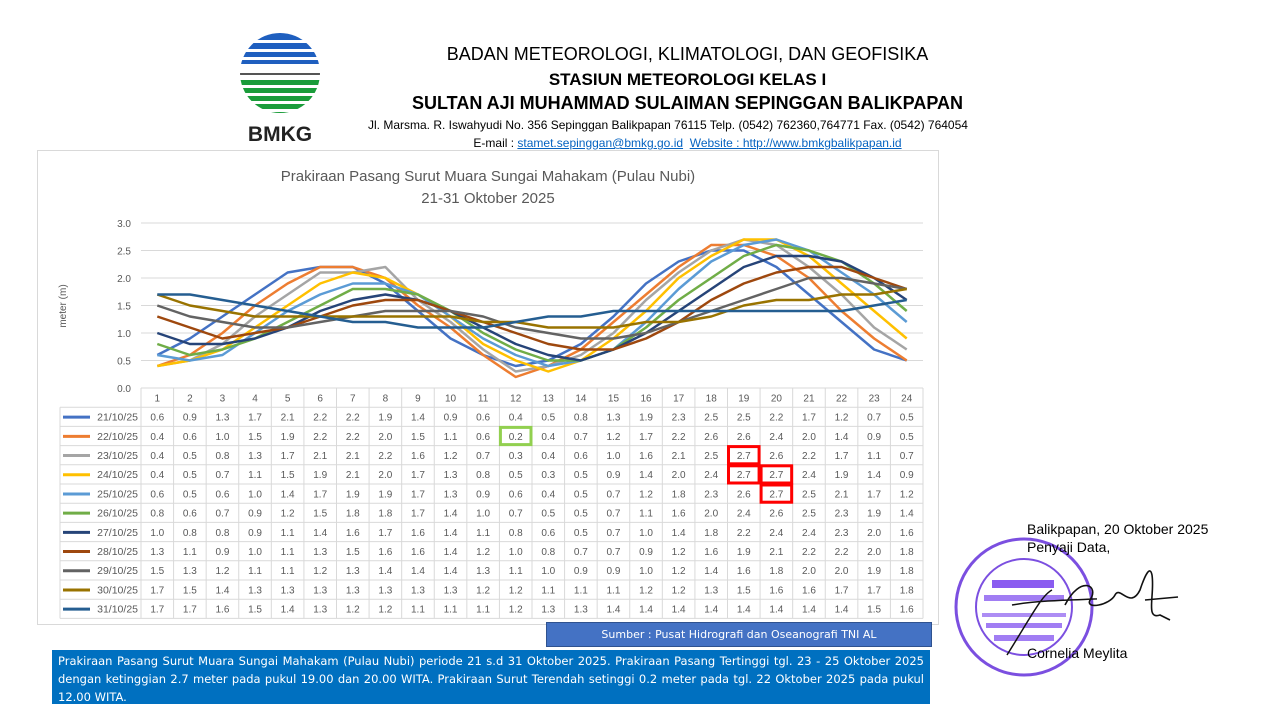  What do you see at coordinates (777, 398) in the screenshot?
I see `hour-label: 20` at bounding box center [777, 398].